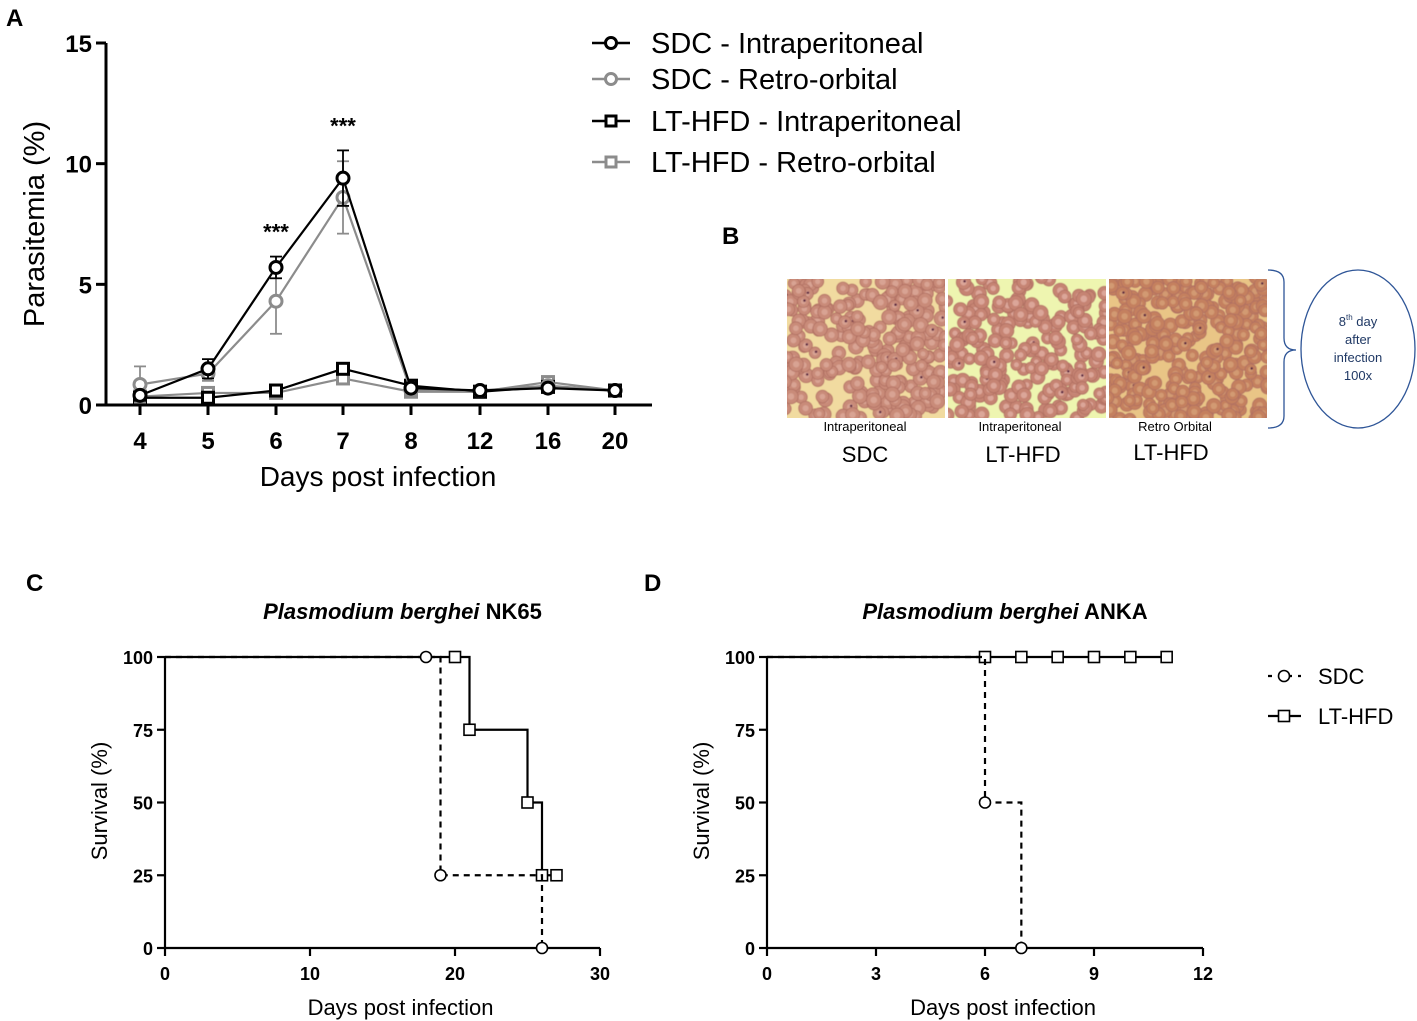  What do you see at coordinates (208, 397) in the screenshot?
I see `chart-a-point-square` at bounding box center [208, 397].